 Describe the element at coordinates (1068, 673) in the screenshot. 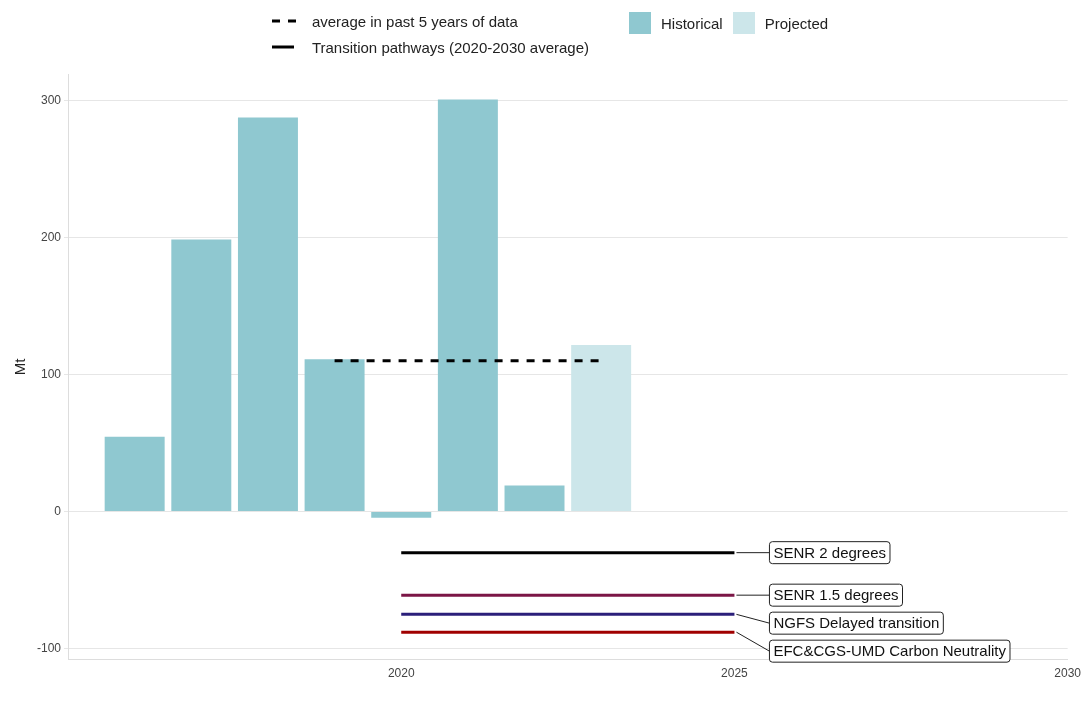

I see `x-tick-label: 2030` at that location.